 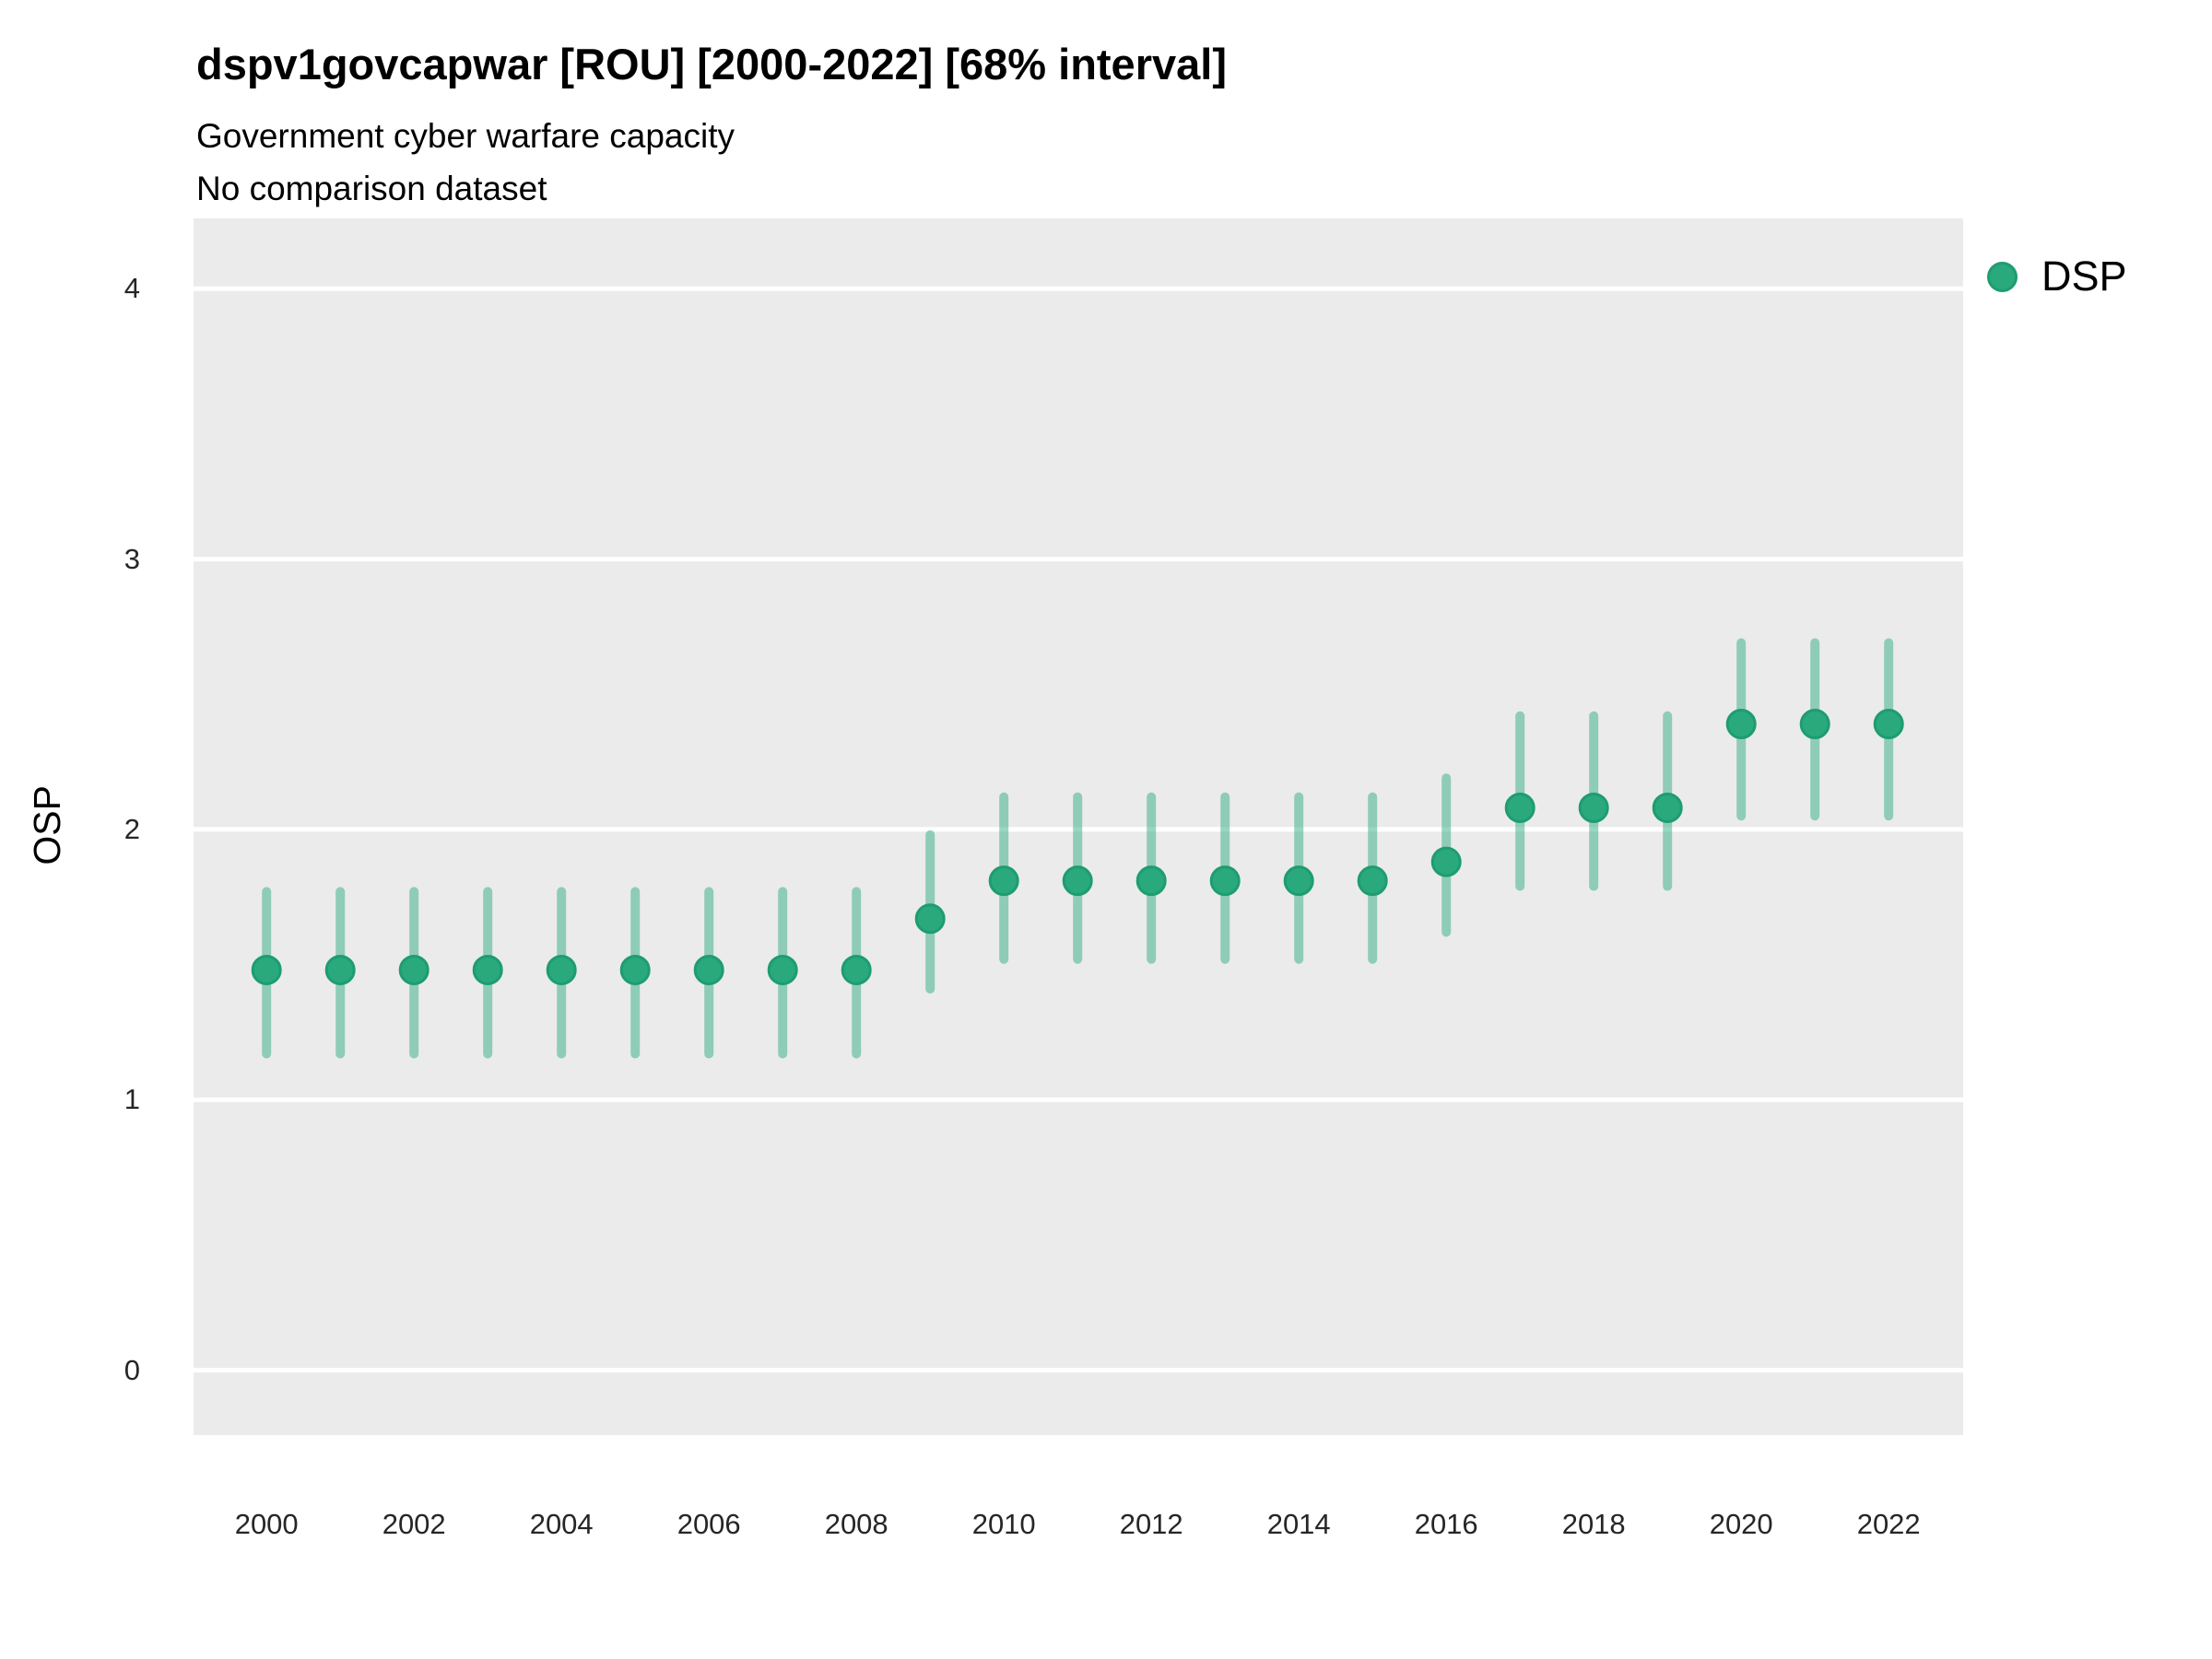 What do you see at coordinates (1519, 807) in the screenshot?
I see `point-2017` at bounding box center [1519, 807].